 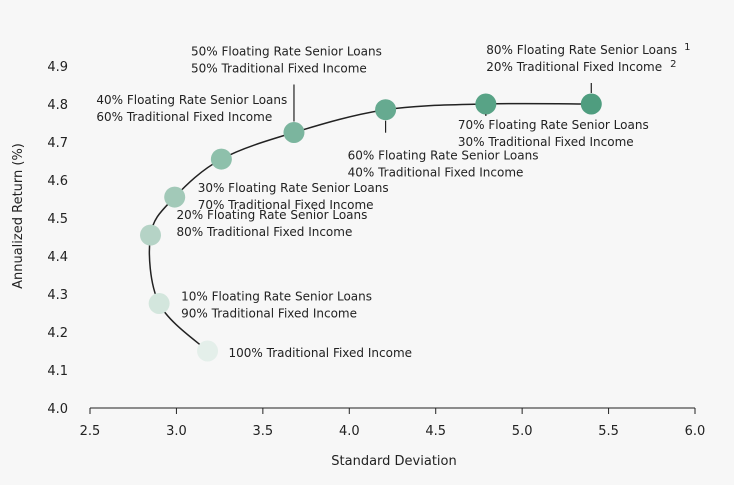 I want to click on x-tick-label: 4.0, so click(x=349, y=431).